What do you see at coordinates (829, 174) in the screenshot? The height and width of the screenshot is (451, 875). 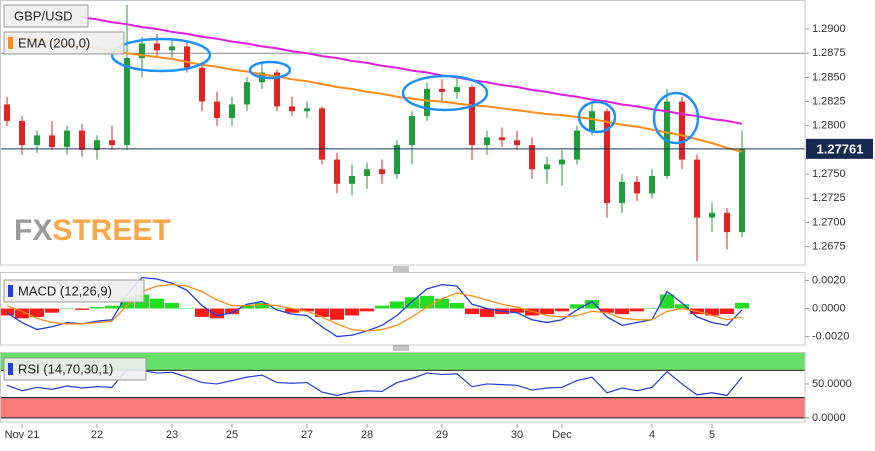 I see `y-tick-label: 1.2750` at bounding box center [829, 174].